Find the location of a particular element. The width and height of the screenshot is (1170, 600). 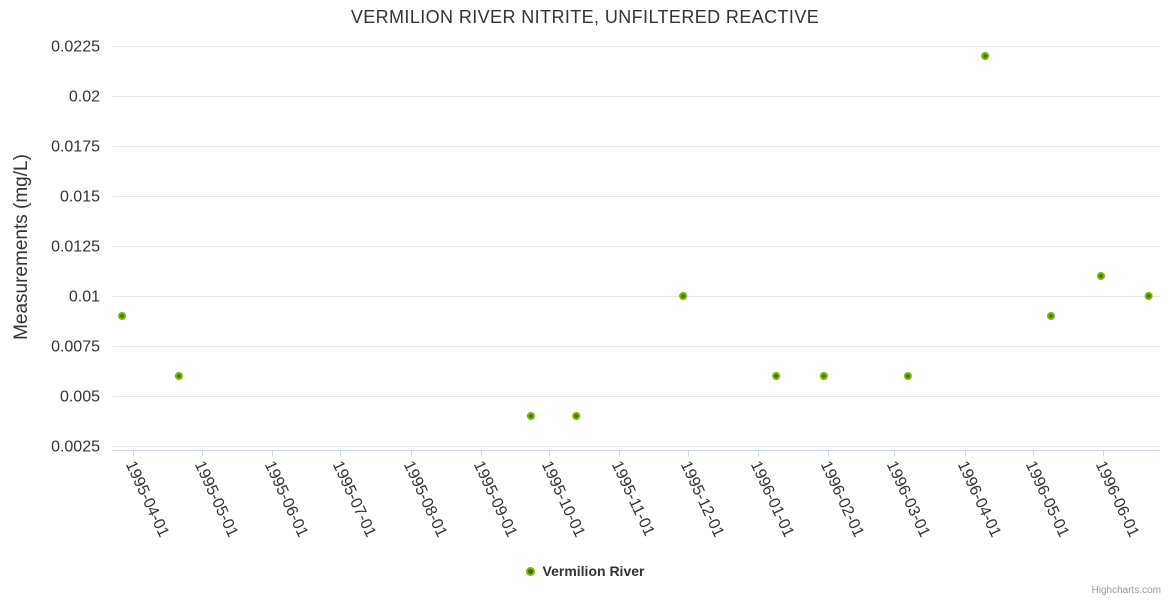

highcharts-credits-link: Highcharts.com is located at coordinates (1126, 590).